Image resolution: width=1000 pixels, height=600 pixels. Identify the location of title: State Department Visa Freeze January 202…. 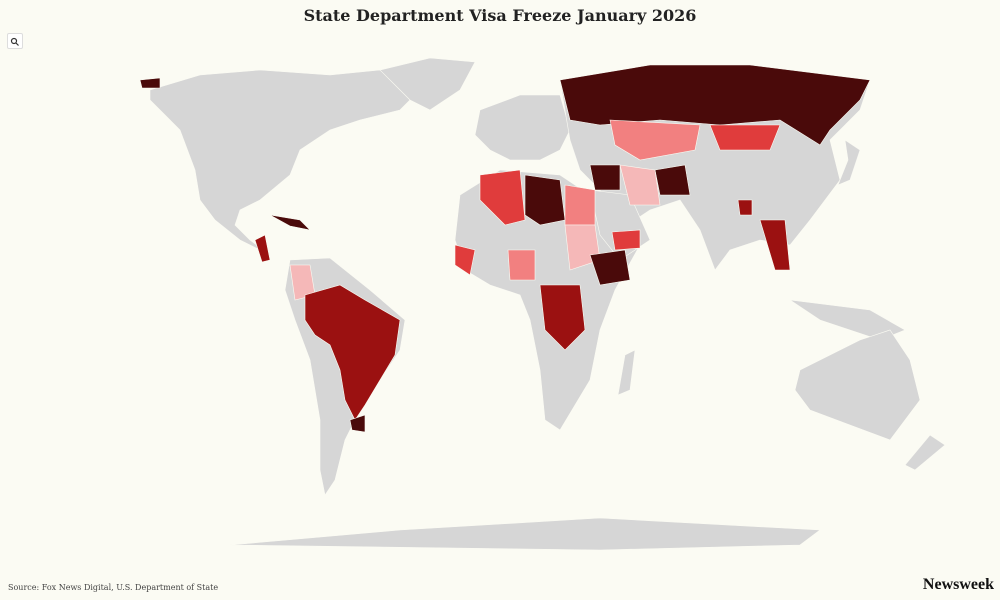
(500, 15).